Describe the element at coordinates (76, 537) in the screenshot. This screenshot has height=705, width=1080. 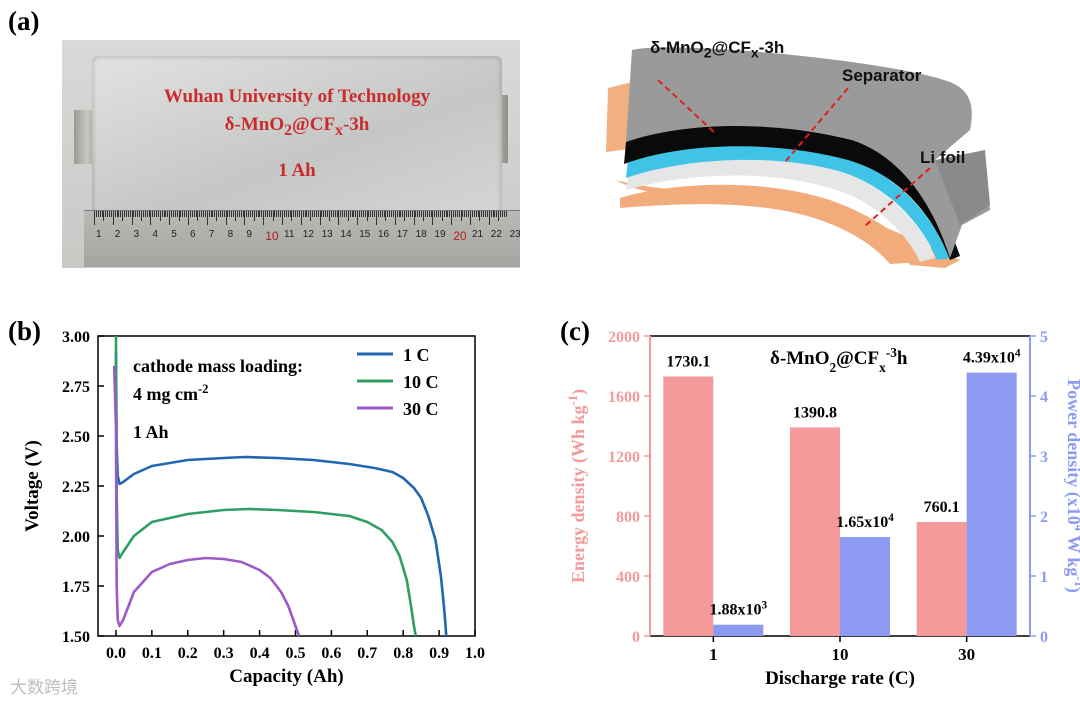
I see `y-tick-label: 2.00` at that location.